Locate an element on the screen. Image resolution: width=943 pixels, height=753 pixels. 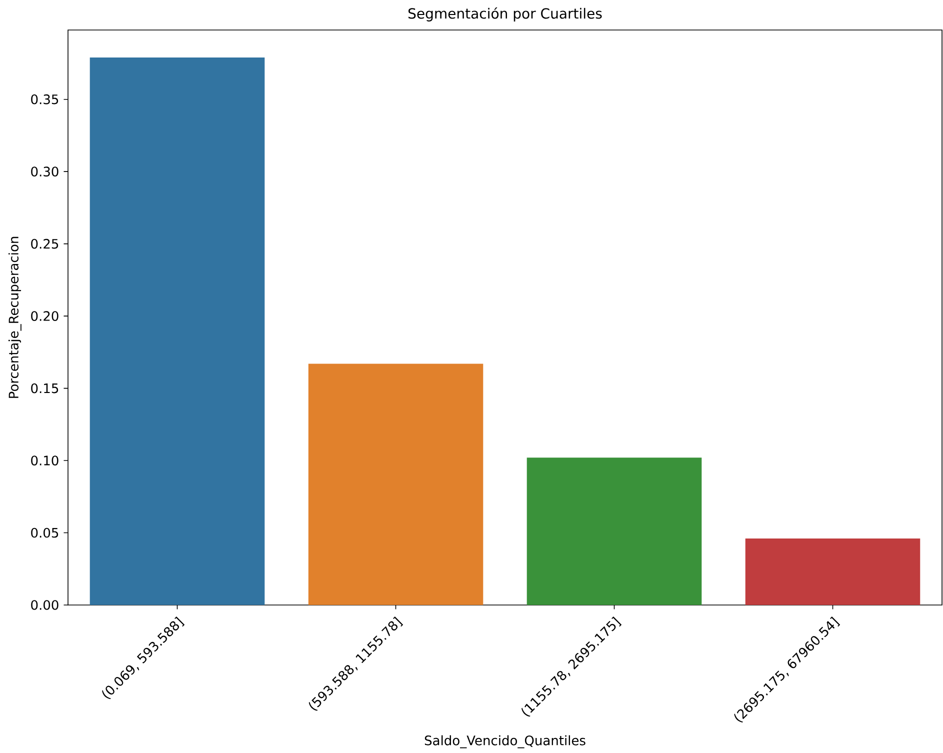
y-axis-title: Porcentaje_Recuperacion is located at coordinates (15, 317).